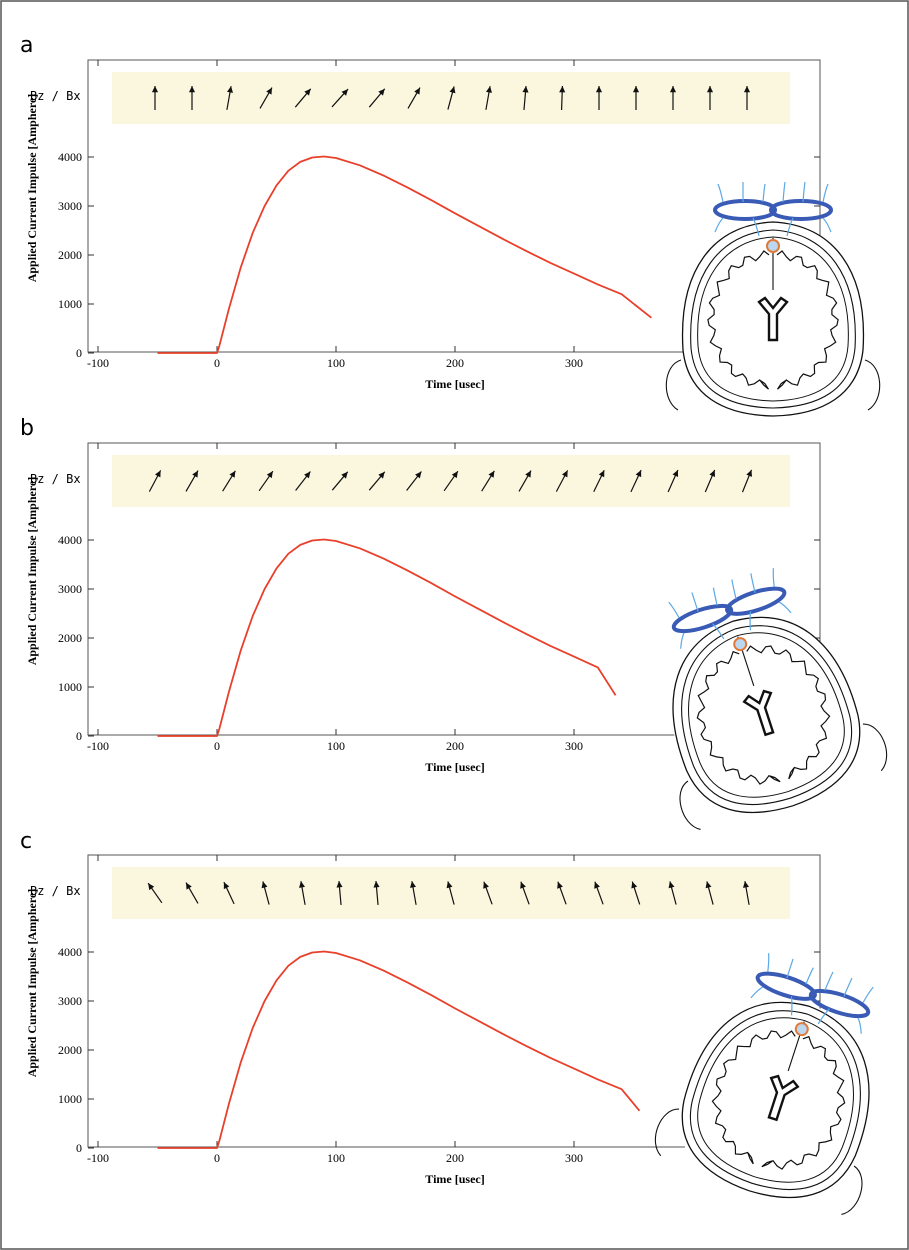  I want to click on right-hemisphere, so click(788, 712).